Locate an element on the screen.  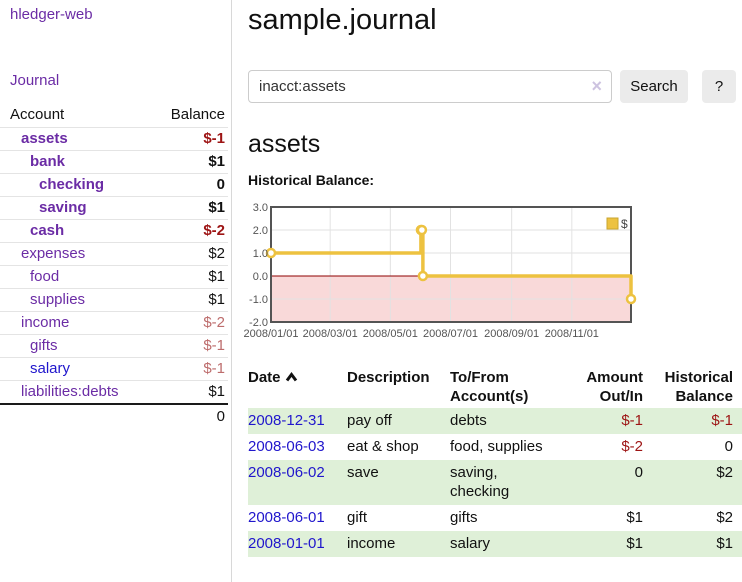
transaction-date-cell: 2008-12-31 is located at coordinates (297, 421).